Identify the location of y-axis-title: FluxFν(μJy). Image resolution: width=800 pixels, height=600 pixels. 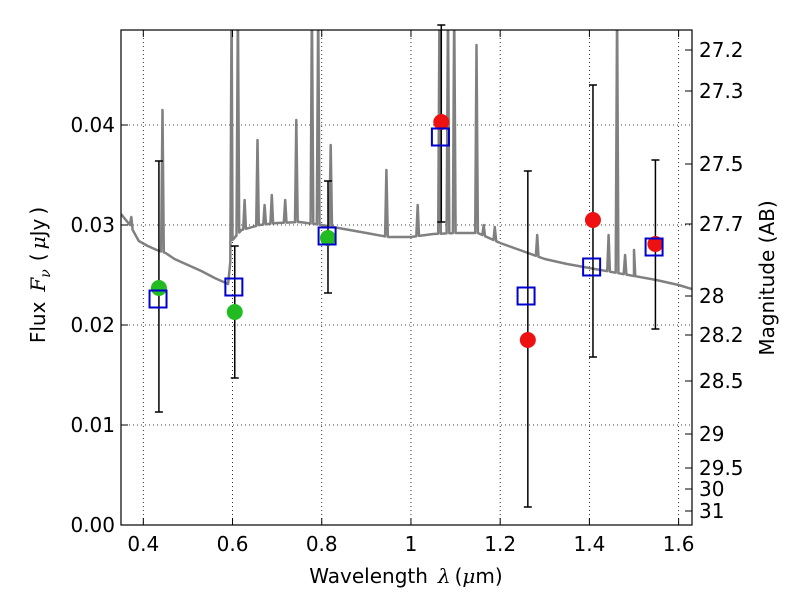
(40, 275).